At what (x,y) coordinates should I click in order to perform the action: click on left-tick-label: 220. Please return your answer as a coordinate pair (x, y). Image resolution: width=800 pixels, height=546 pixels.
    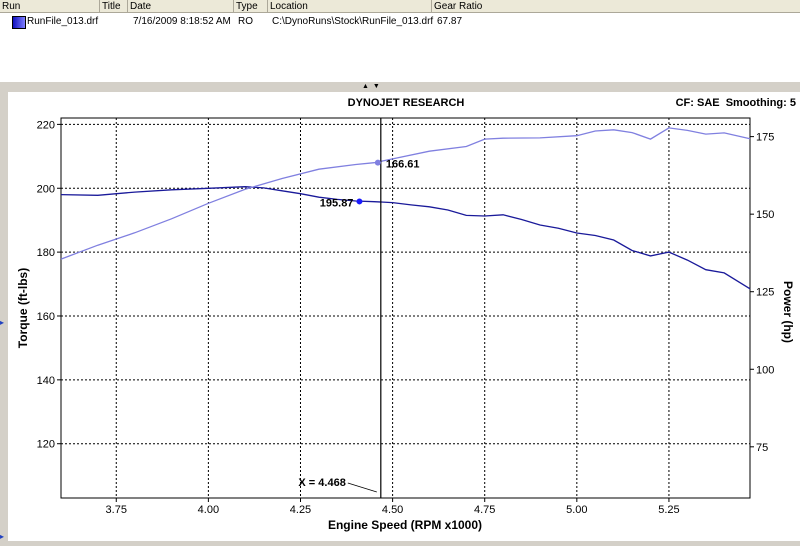
    Looking at the image, I should click on (46, 125).